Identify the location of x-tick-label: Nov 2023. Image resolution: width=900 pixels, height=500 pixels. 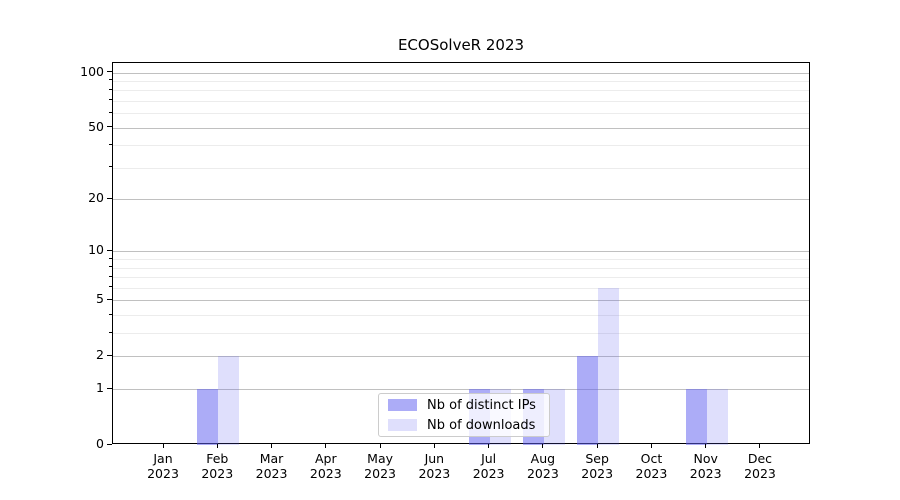
(706, 466).